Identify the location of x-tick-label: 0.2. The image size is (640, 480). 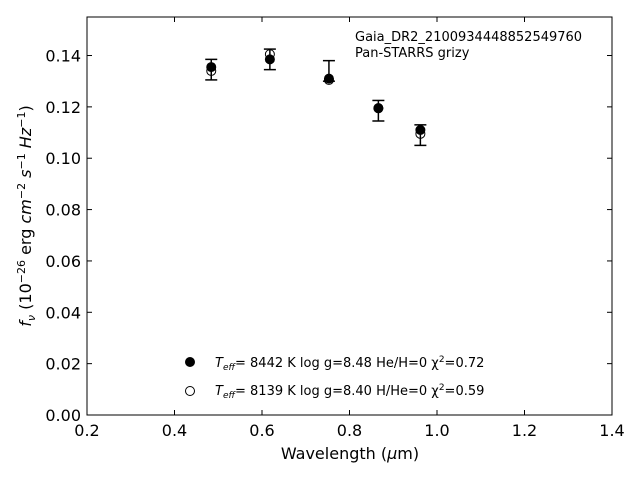
(86, 430).